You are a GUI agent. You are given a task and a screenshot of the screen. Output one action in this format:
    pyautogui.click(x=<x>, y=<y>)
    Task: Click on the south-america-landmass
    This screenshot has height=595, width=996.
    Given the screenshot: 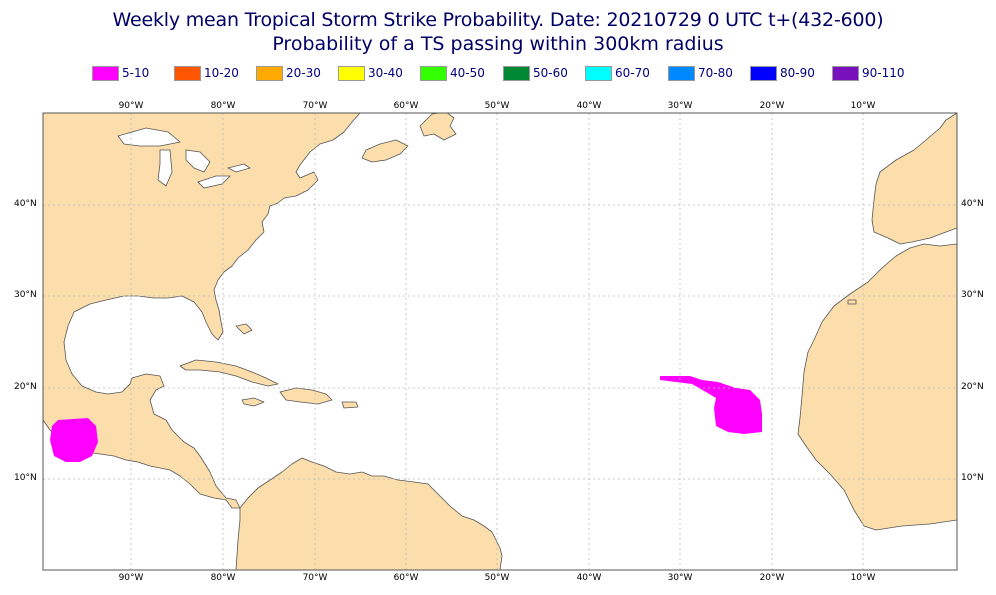 What is the action you would take?
    pyautogui.click(x=369, y=513)
    